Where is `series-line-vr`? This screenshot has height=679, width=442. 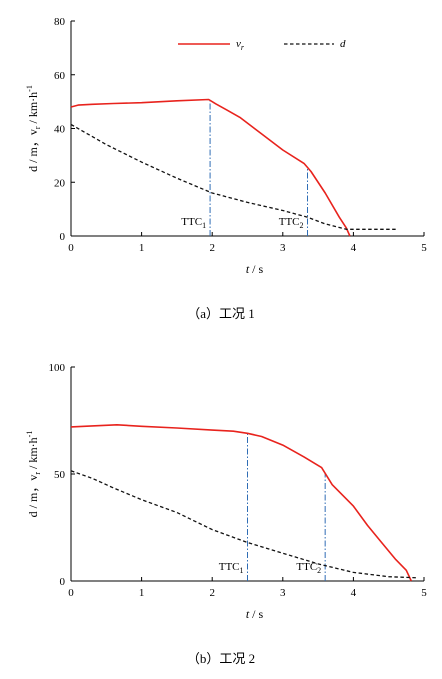
series-line-vr is located at coordinates (210, 167).